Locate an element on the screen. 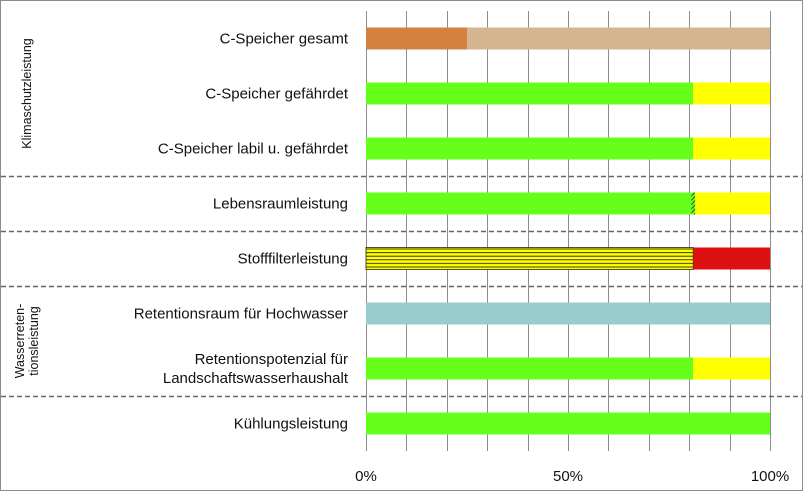 This screenshot has height=491, width=803. x-tick-label: 0% is located at coordinates (366, 476).